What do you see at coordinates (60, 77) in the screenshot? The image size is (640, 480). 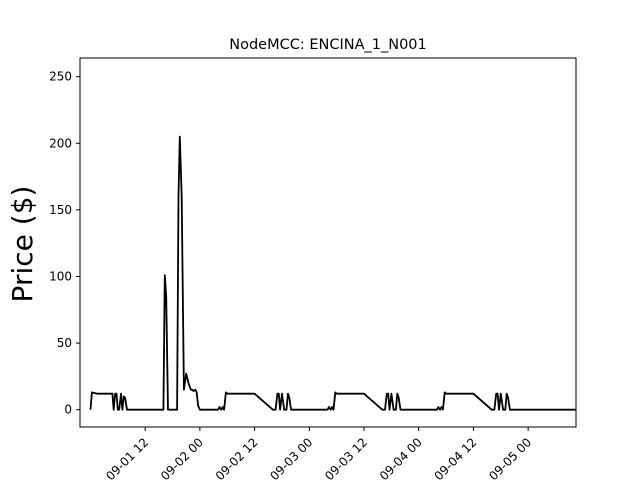 I see `y-tick-label: 250` at bounding box center [60, 77].